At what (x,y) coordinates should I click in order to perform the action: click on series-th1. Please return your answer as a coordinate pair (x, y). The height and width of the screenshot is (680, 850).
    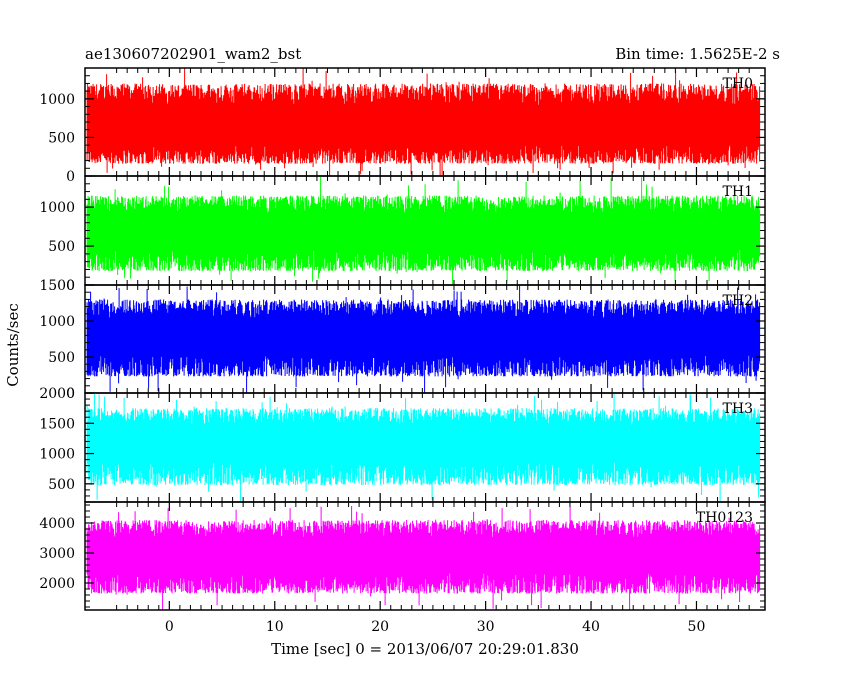
    Looking at the image, I should click on (423, 230).